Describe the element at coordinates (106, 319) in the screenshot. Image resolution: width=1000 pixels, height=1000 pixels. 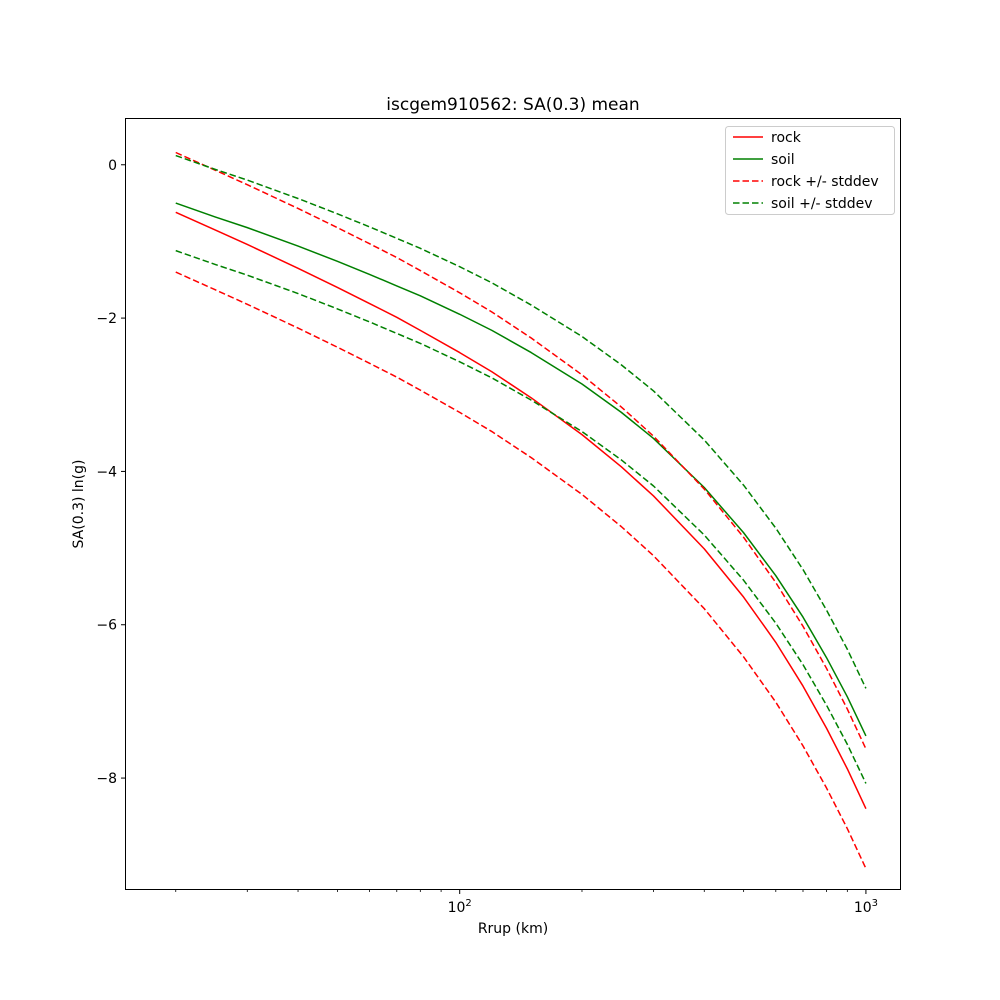
I see `y-tick-label: −2` at that location.